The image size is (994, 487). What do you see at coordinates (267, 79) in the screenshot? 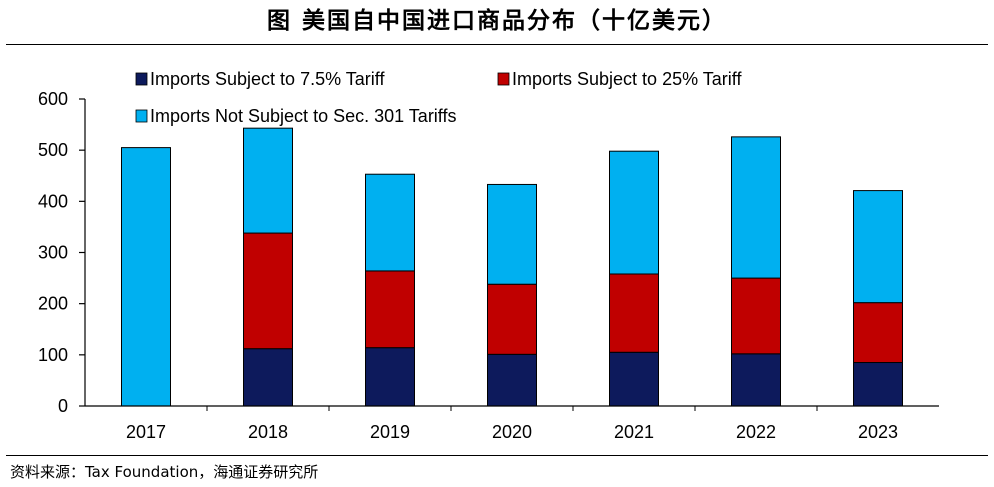
I see `legend-label-0: Imports Subject to 7.5% Tariff` at bounding box center [267, 79].